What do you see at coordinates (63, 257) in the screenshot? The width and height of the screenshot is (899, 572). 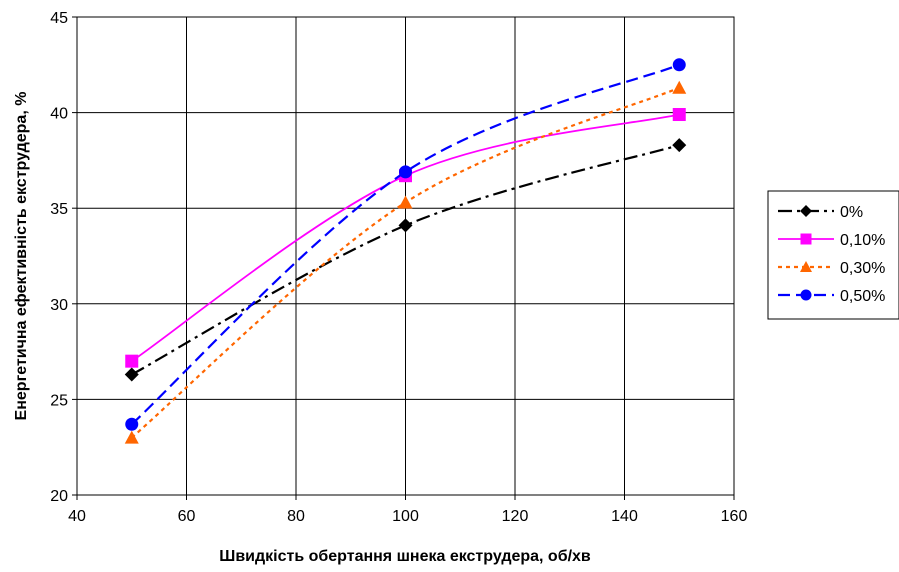 I see `y-axis-ticks: 20 25 30 35 40 45` at bounding box center [63, 257].